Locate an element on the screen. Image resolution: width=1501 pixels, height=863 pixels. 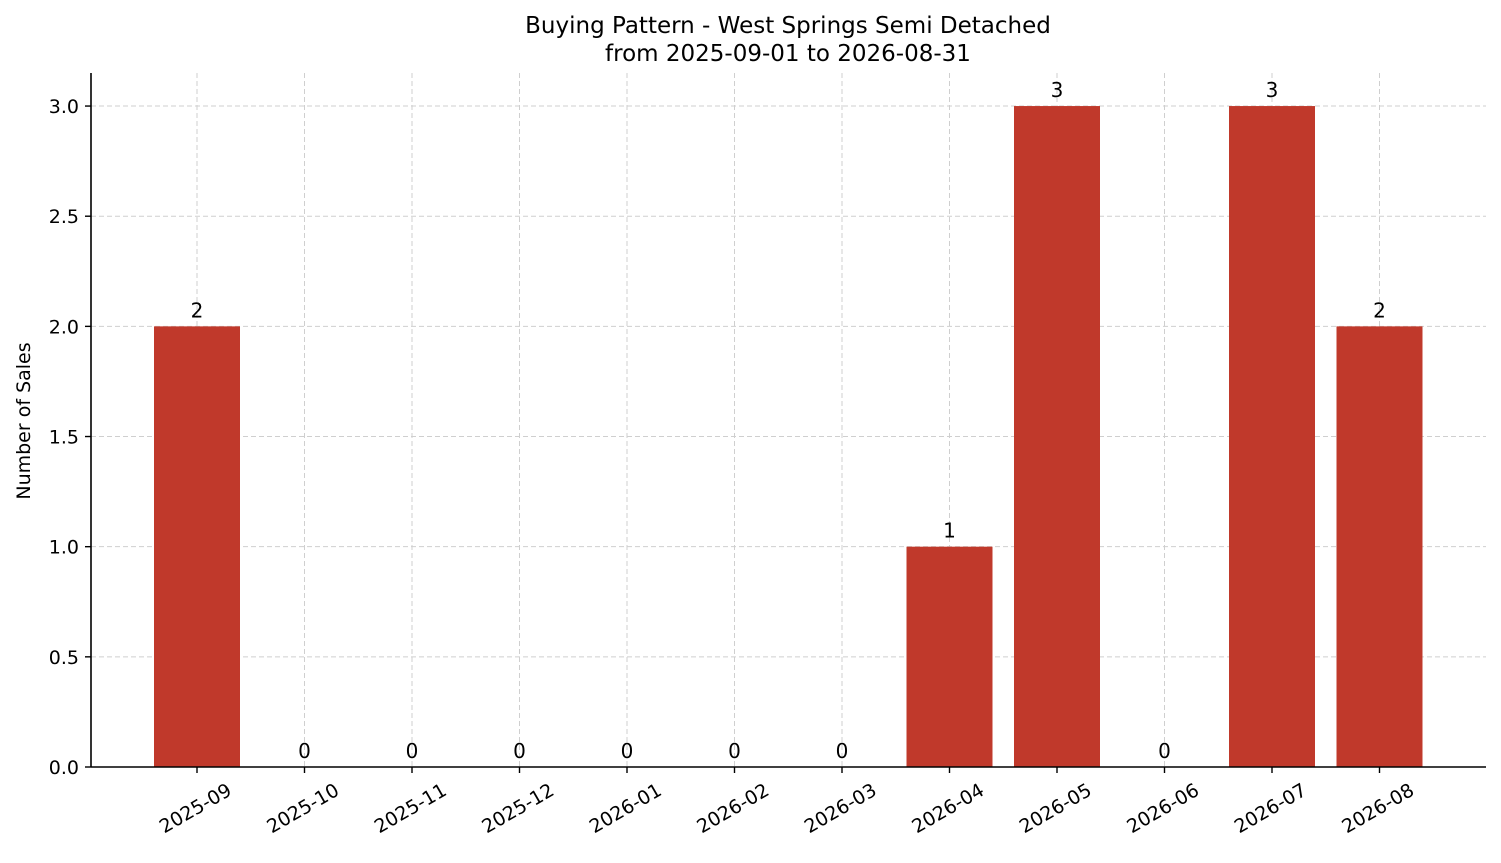
y-tick-label: 2.5 is located at coordinates (64, 217).